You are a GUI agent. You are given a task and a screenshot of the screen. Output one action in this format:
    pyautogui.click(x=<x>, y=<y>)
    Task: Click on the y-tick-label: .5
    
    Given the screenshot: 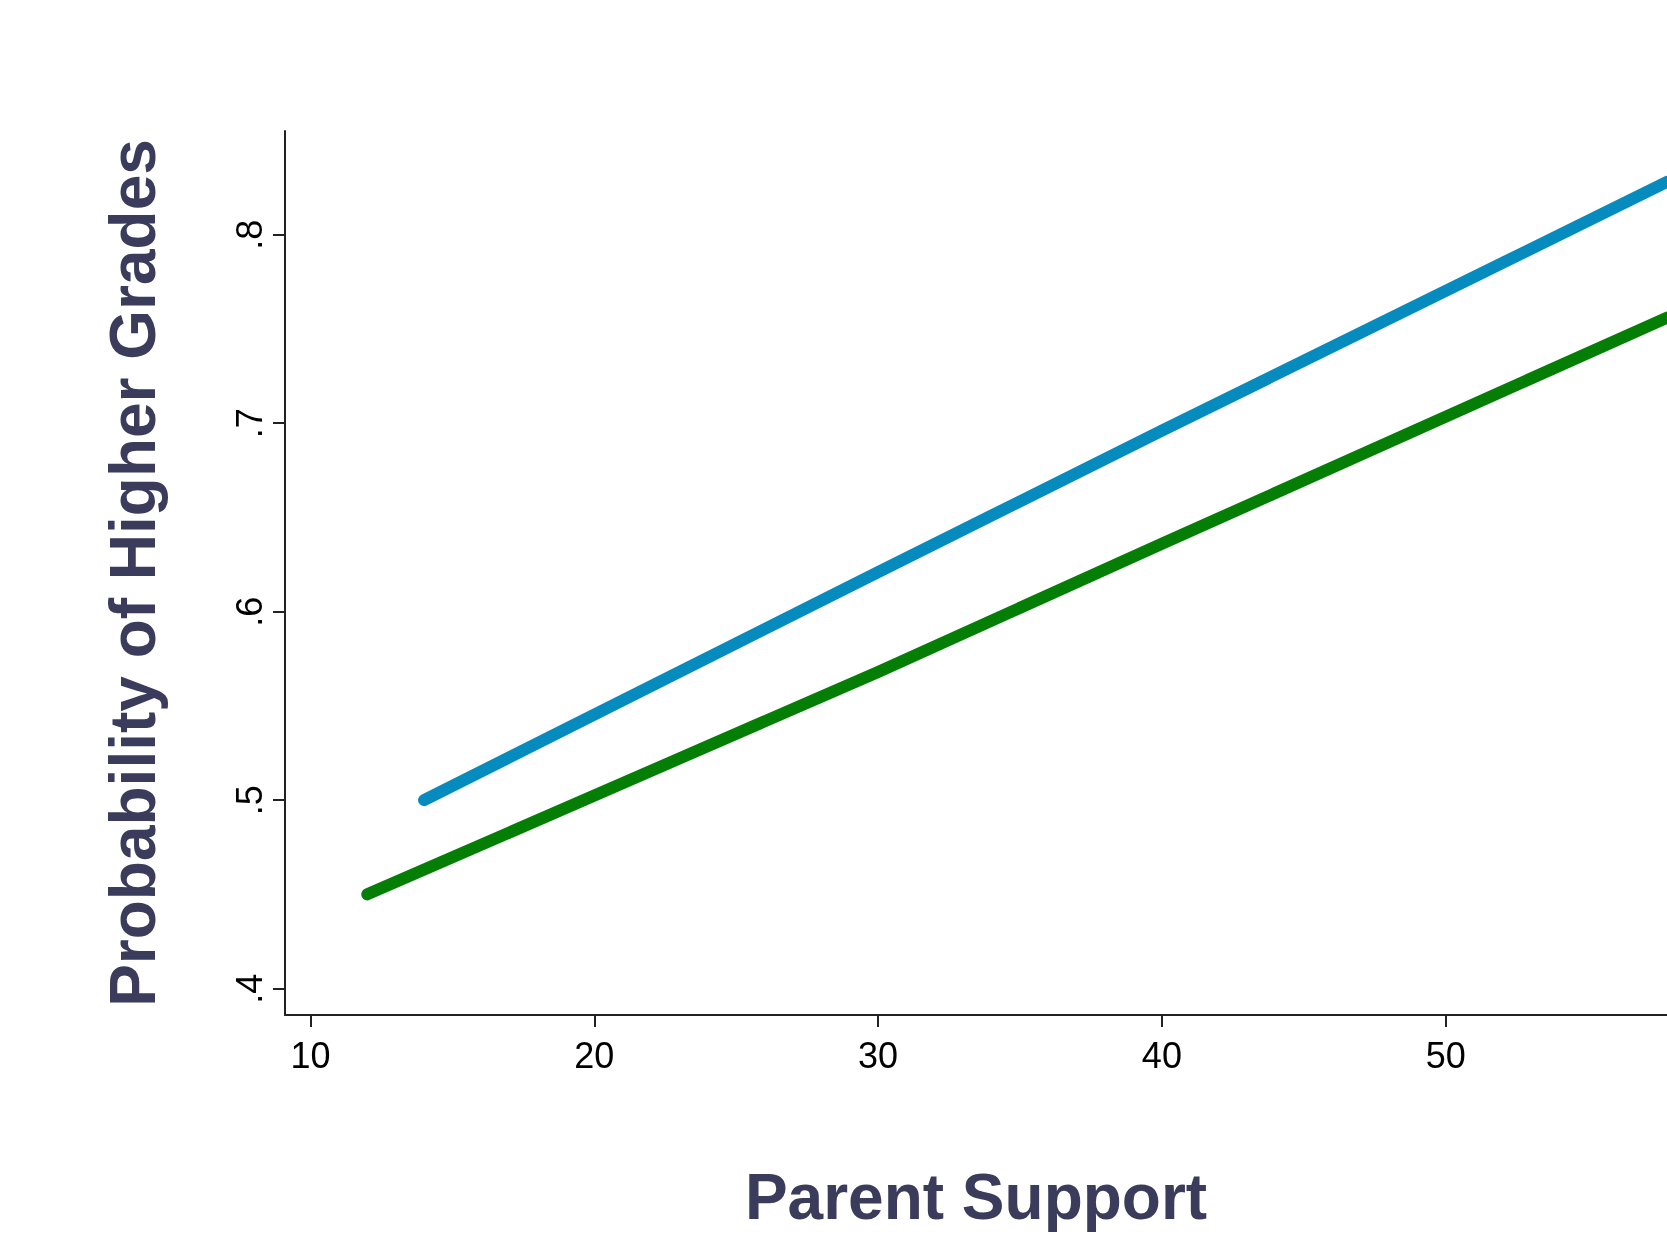 What is the action you would take?
    pyautogui.click(x=249, y=800)
    